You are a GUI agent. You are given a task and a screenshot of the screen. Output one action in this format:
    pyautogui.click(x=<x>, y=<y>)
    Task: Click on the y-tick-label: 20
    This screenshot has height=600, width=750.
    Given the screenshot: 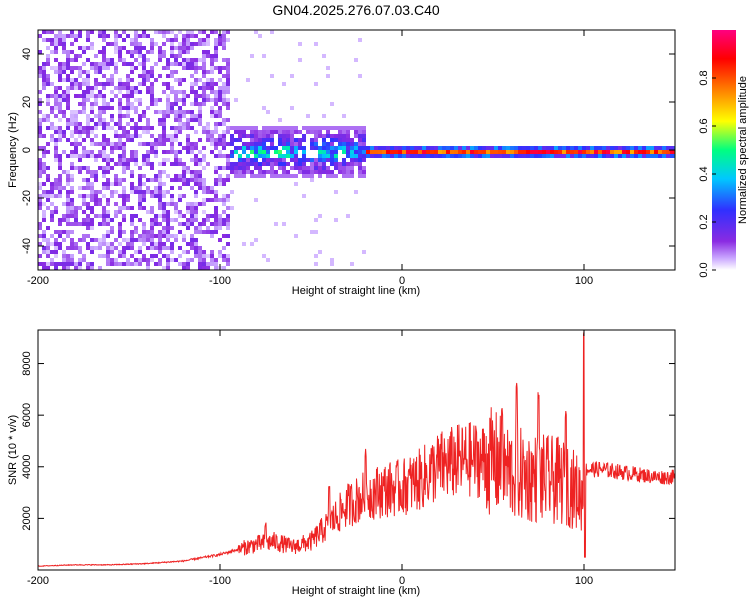 What is the action you would take?
    pyautogui.click(x=27, y=102)
    